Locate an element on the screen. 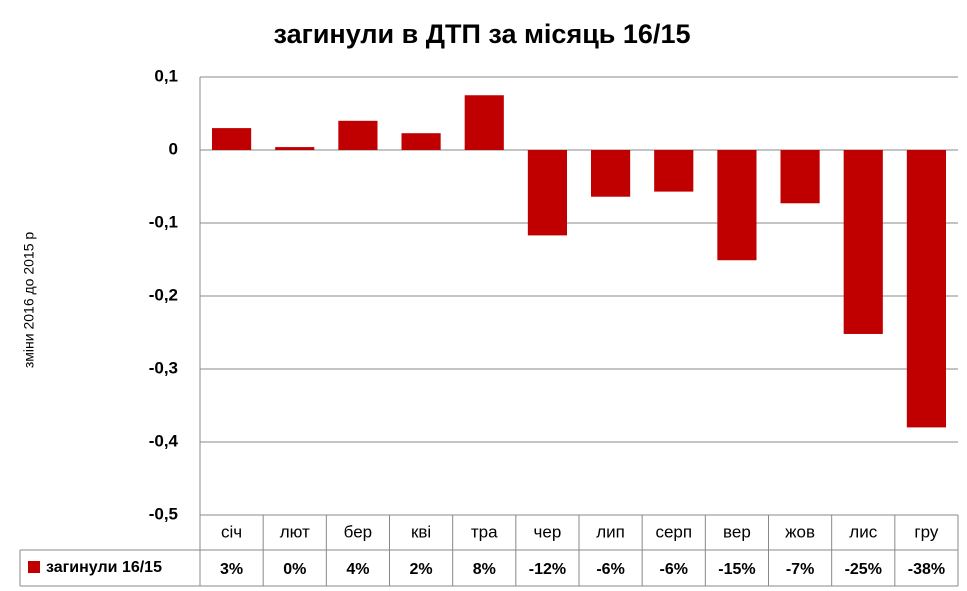 The height and width of the screenshot is (591, 967). y-tick-label: -0,2 is located at coordinates (163, 294).